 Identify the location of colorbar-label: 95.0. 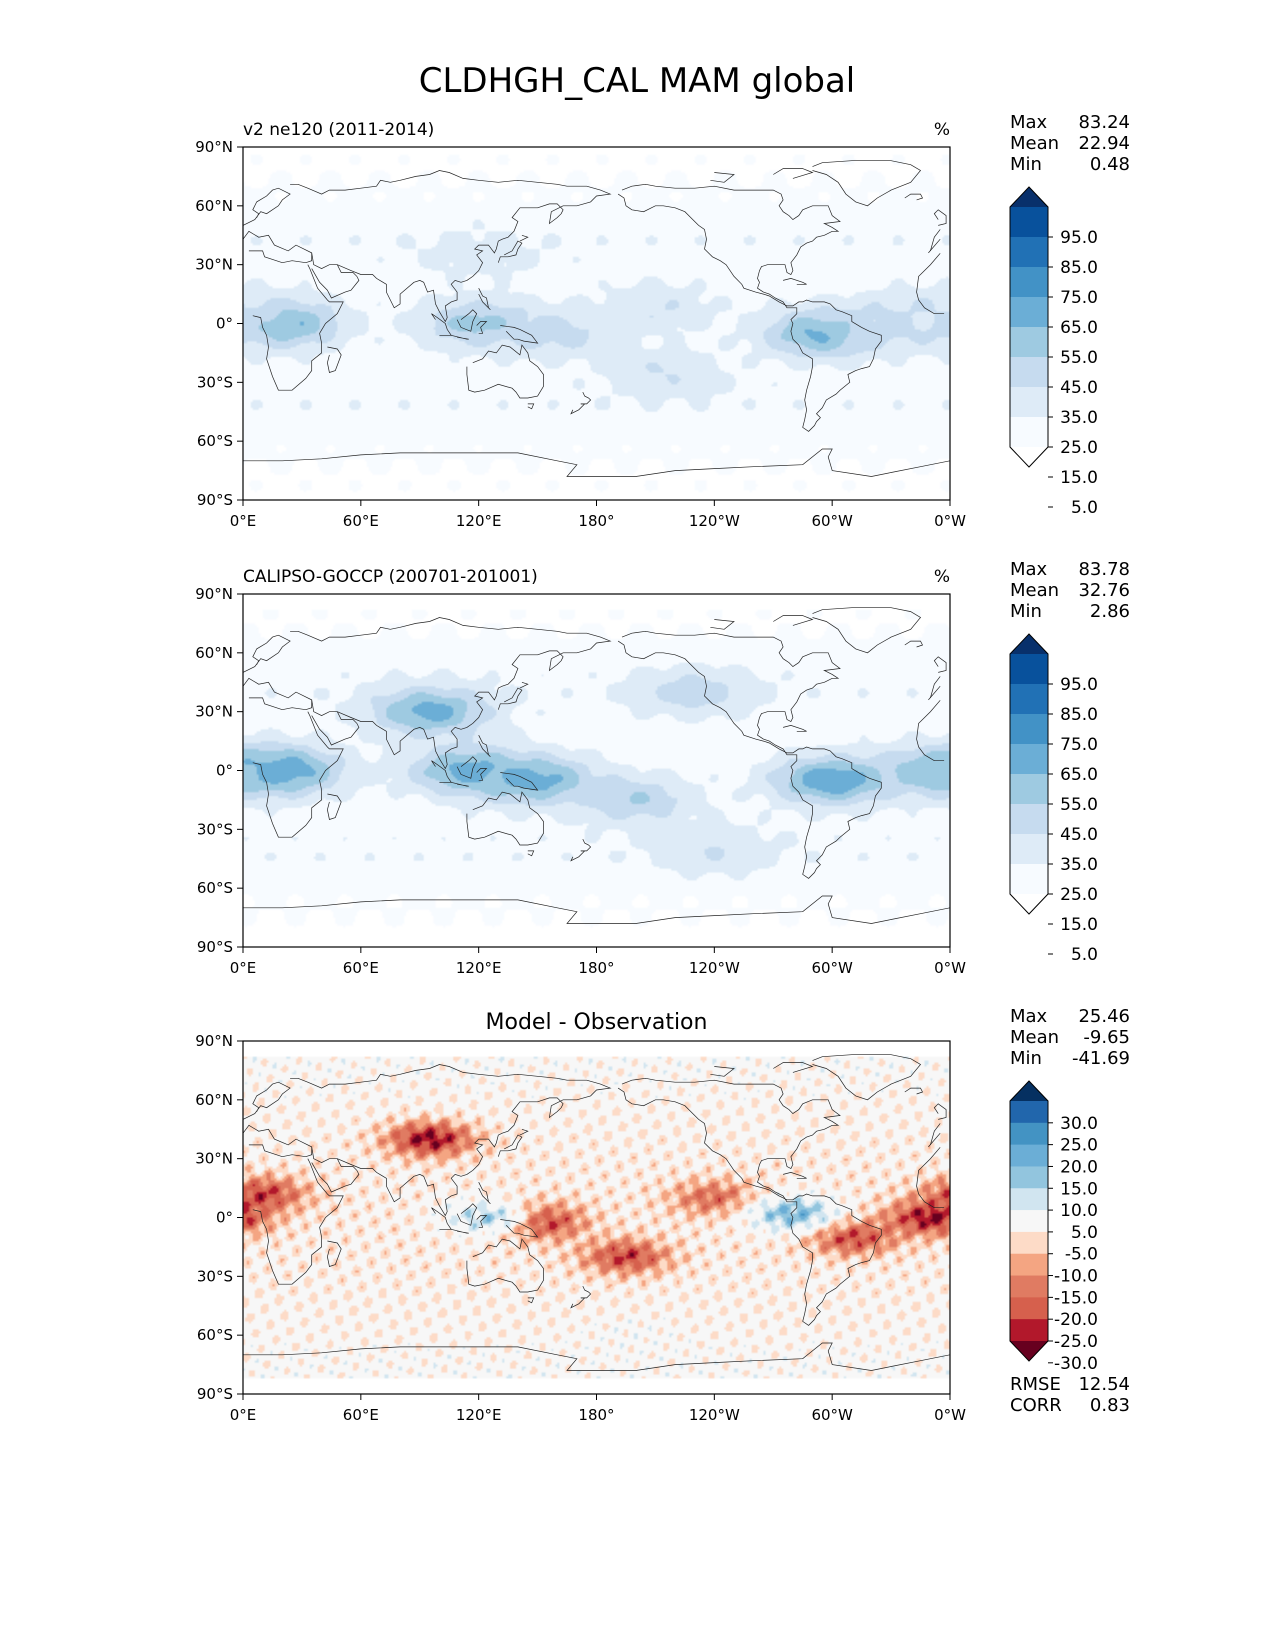
(1079, 238).